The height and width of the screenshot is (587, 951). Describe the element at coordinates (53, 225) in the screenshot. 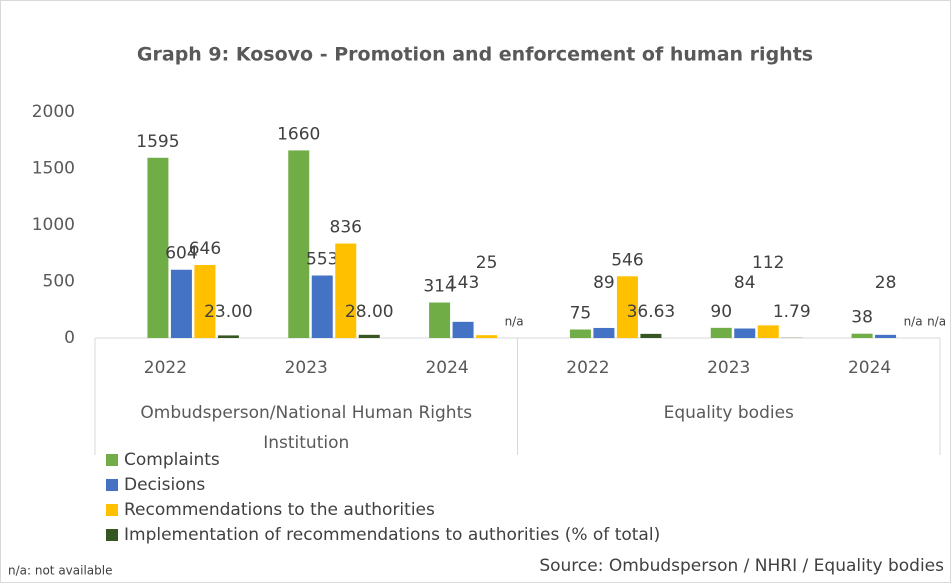

I see `y-tick-label: 1000` at that location.